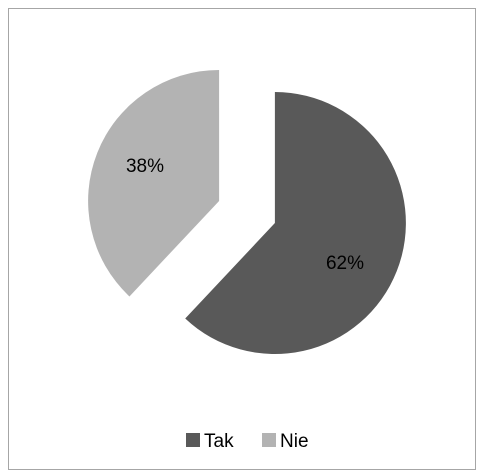  Describe the element at coordinates (219, 441) in the screenshot. I see `legend-label-tak: Tak` at that location.